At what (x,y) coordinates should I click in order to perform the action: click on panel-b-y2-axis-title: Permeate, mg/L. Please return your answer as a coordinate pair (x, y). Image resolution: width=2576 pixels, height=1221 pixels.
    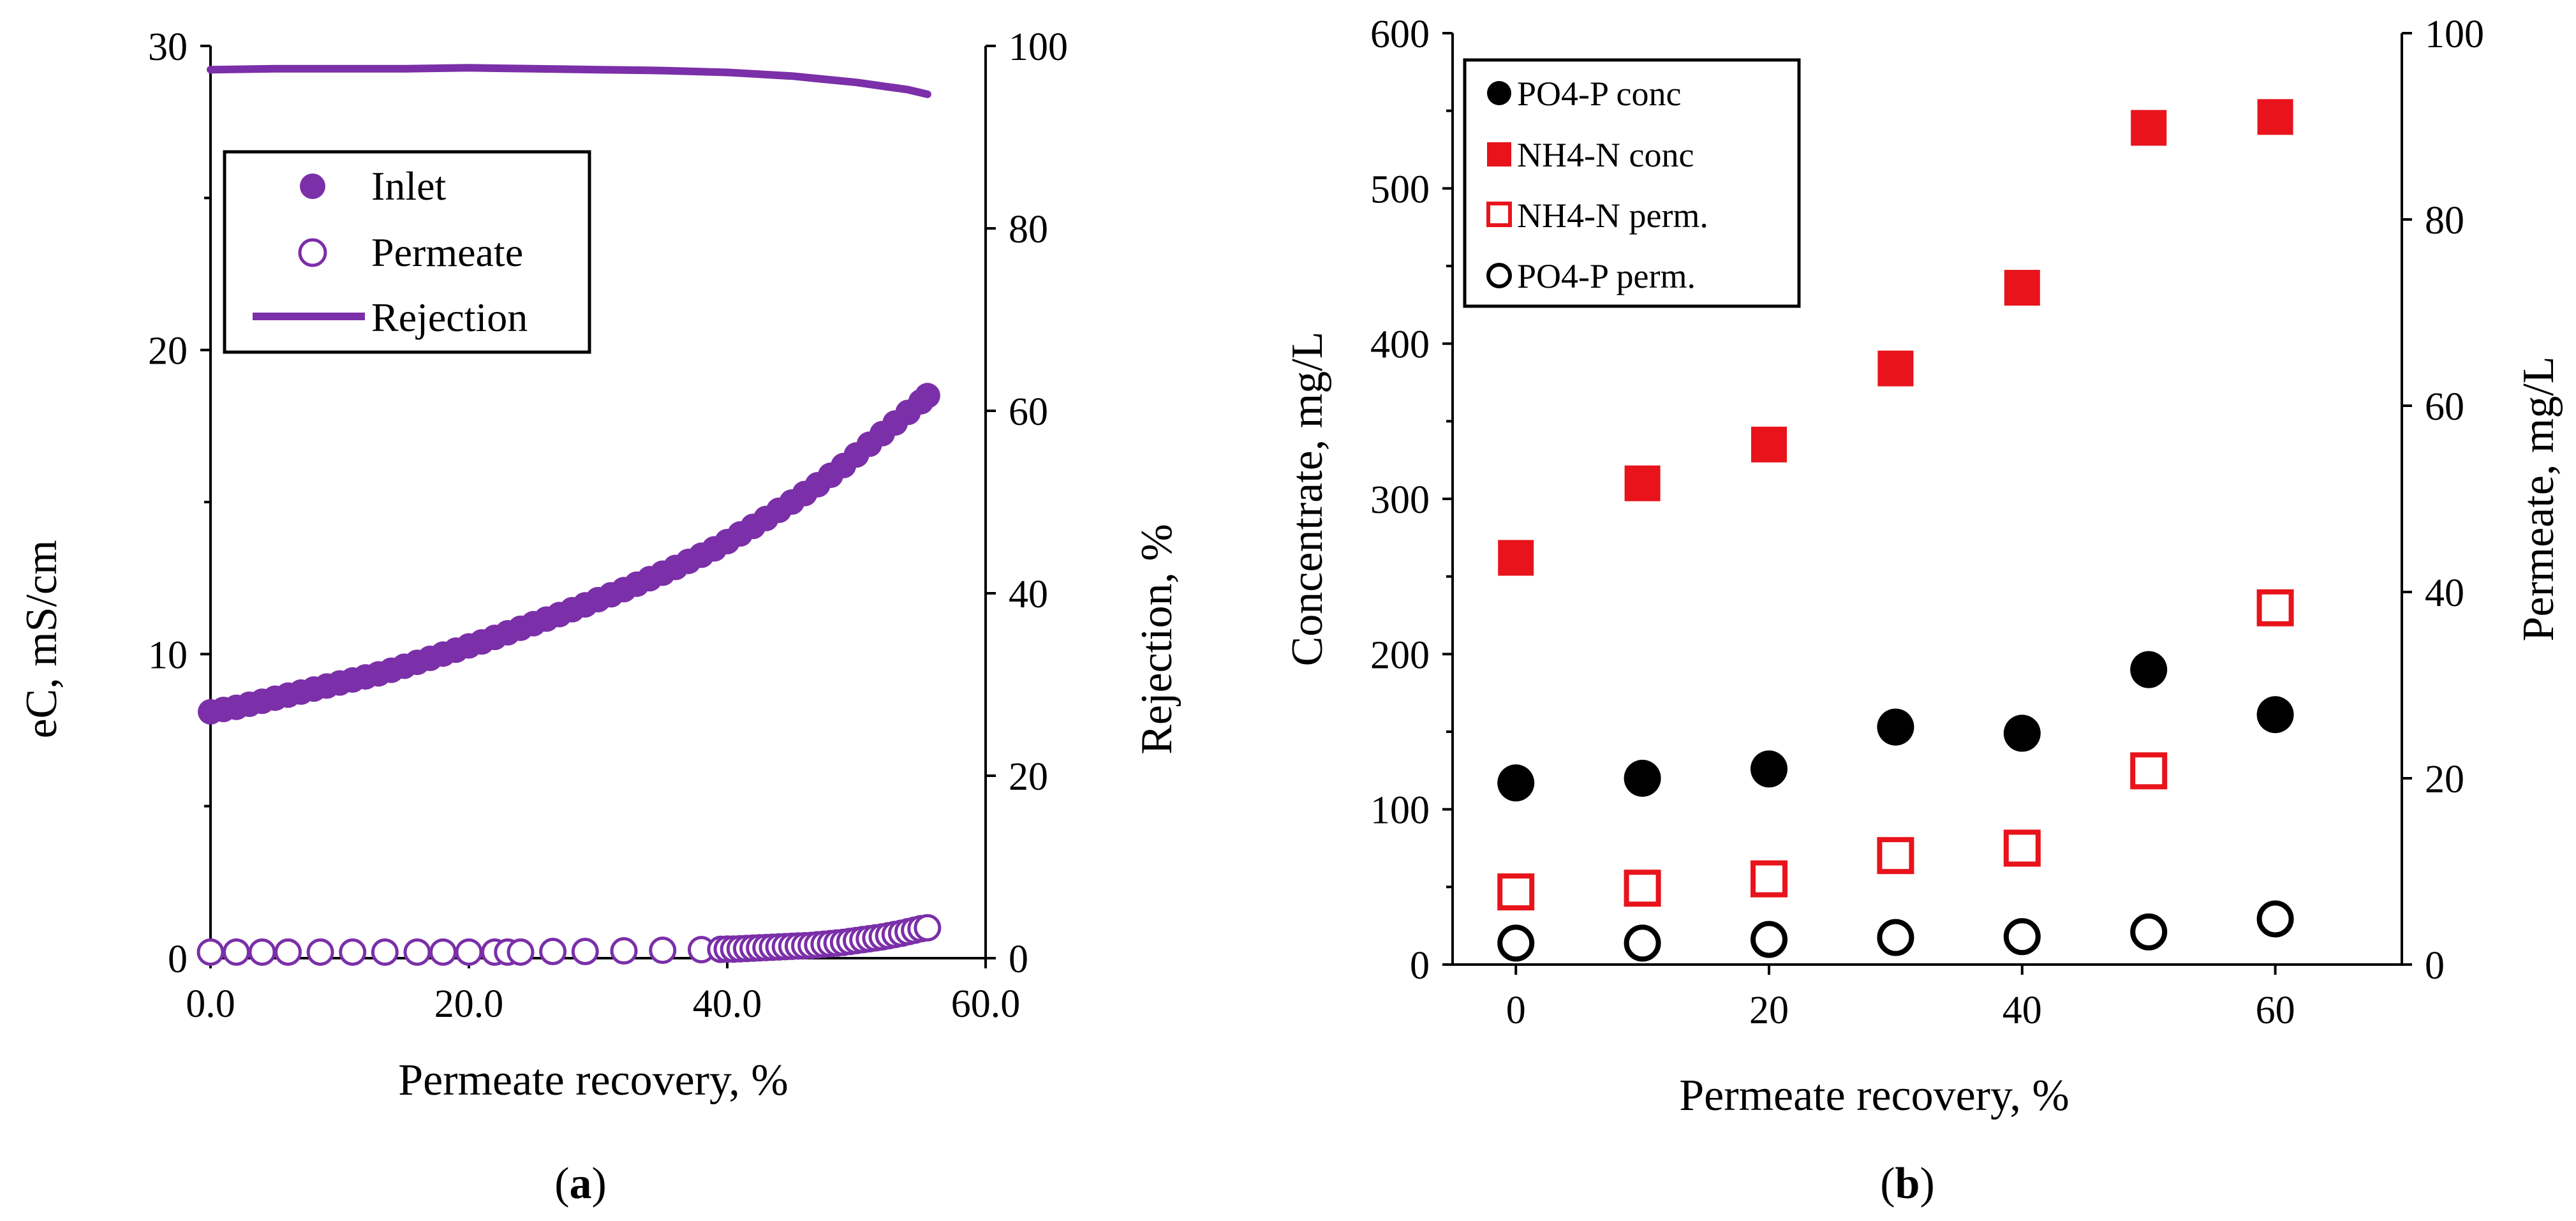
    Looking at the image, I should click on (2538, 498).